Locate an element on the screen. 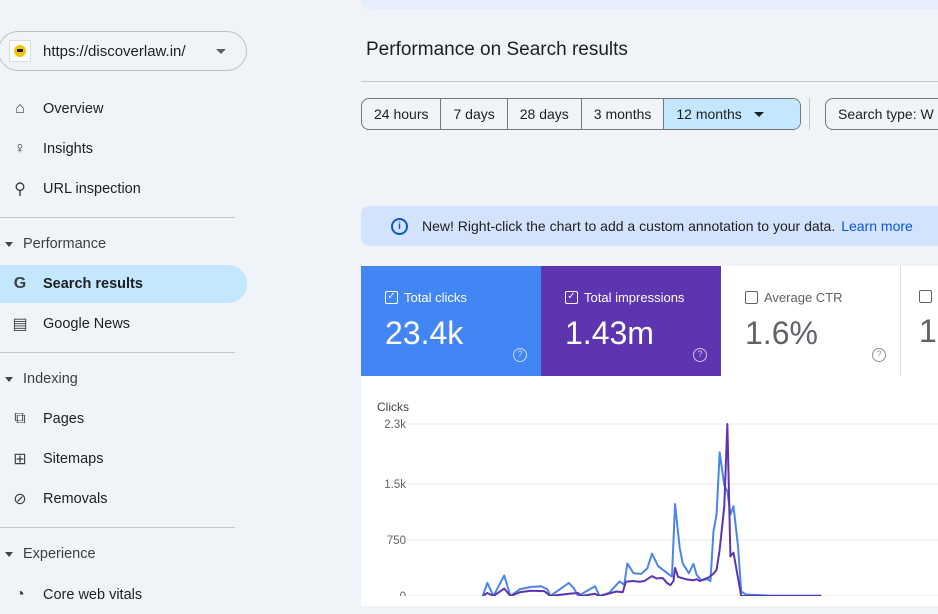 This screenshot has height=614, width=938. range-28-days: 28 days is located at coordinates (545, 114).